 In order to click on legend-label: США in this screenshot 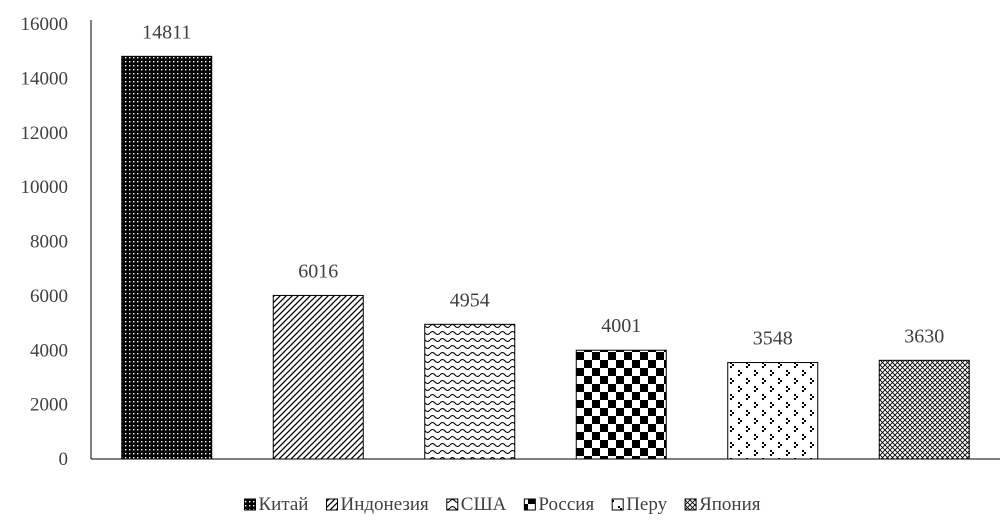, I will do `click(484, 504)`.